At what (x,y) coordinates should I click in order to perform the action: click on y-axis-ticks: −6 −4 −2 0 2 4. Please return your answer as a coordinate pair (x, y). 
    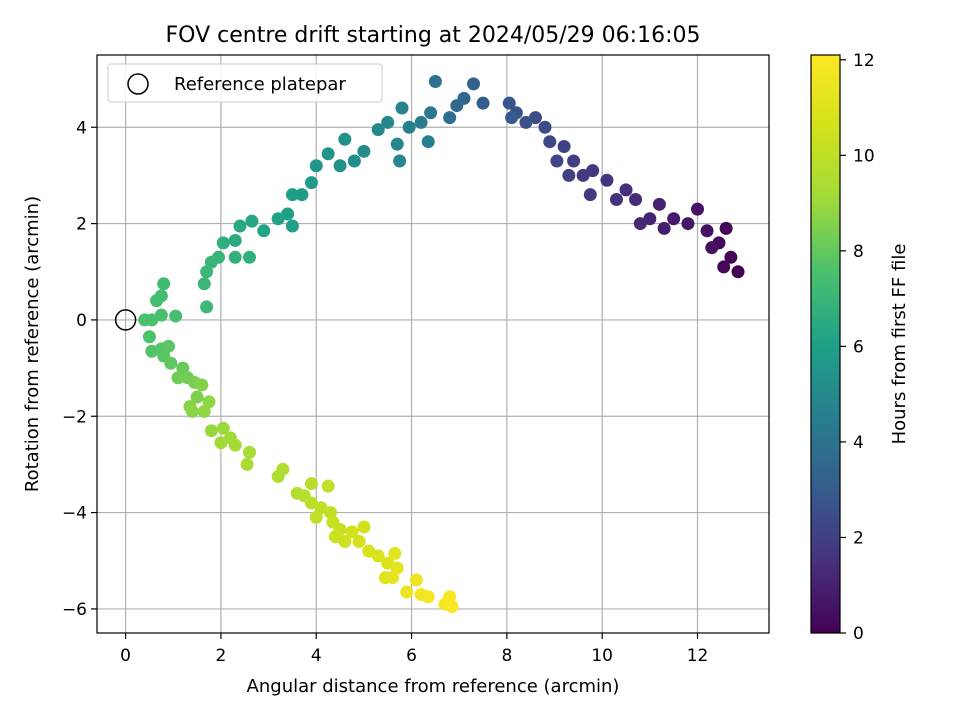
    Looking at the image, I should click on (79, 369).